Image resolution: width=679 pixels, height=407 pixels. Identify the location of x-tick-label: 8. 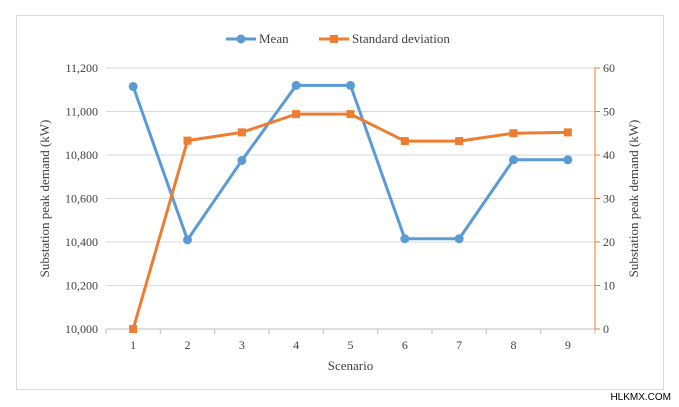
(514, 345).